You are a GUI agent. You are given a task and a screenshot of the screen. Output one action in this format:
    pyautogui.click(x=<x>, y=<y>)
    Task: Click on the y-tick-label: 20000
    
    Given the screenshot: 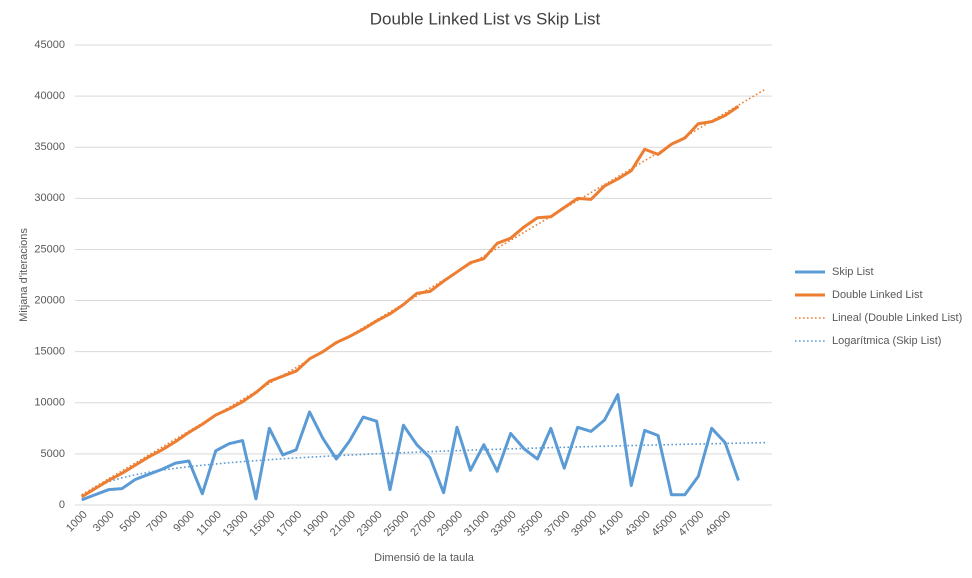 What is the action you would take?
    pyautogui.click(x=49, y=300)
    